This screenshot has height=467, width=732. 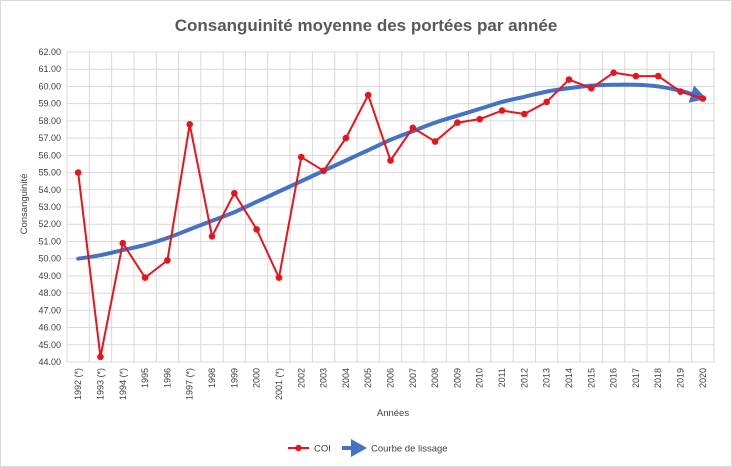 I want to click on x-tick-label: 2010, so click(x=480, y=378).